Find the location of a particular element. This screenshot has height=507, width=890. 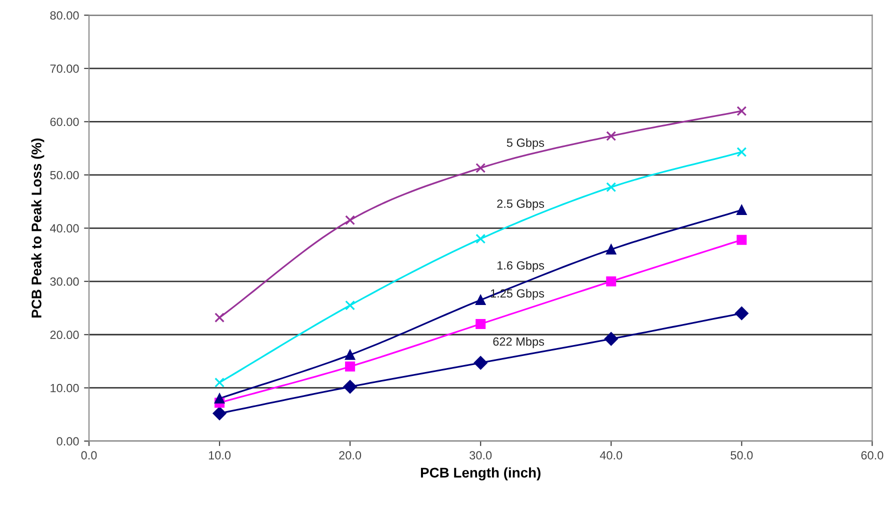

y-tick-label: 10.00 is located at coordinates (64, 388).